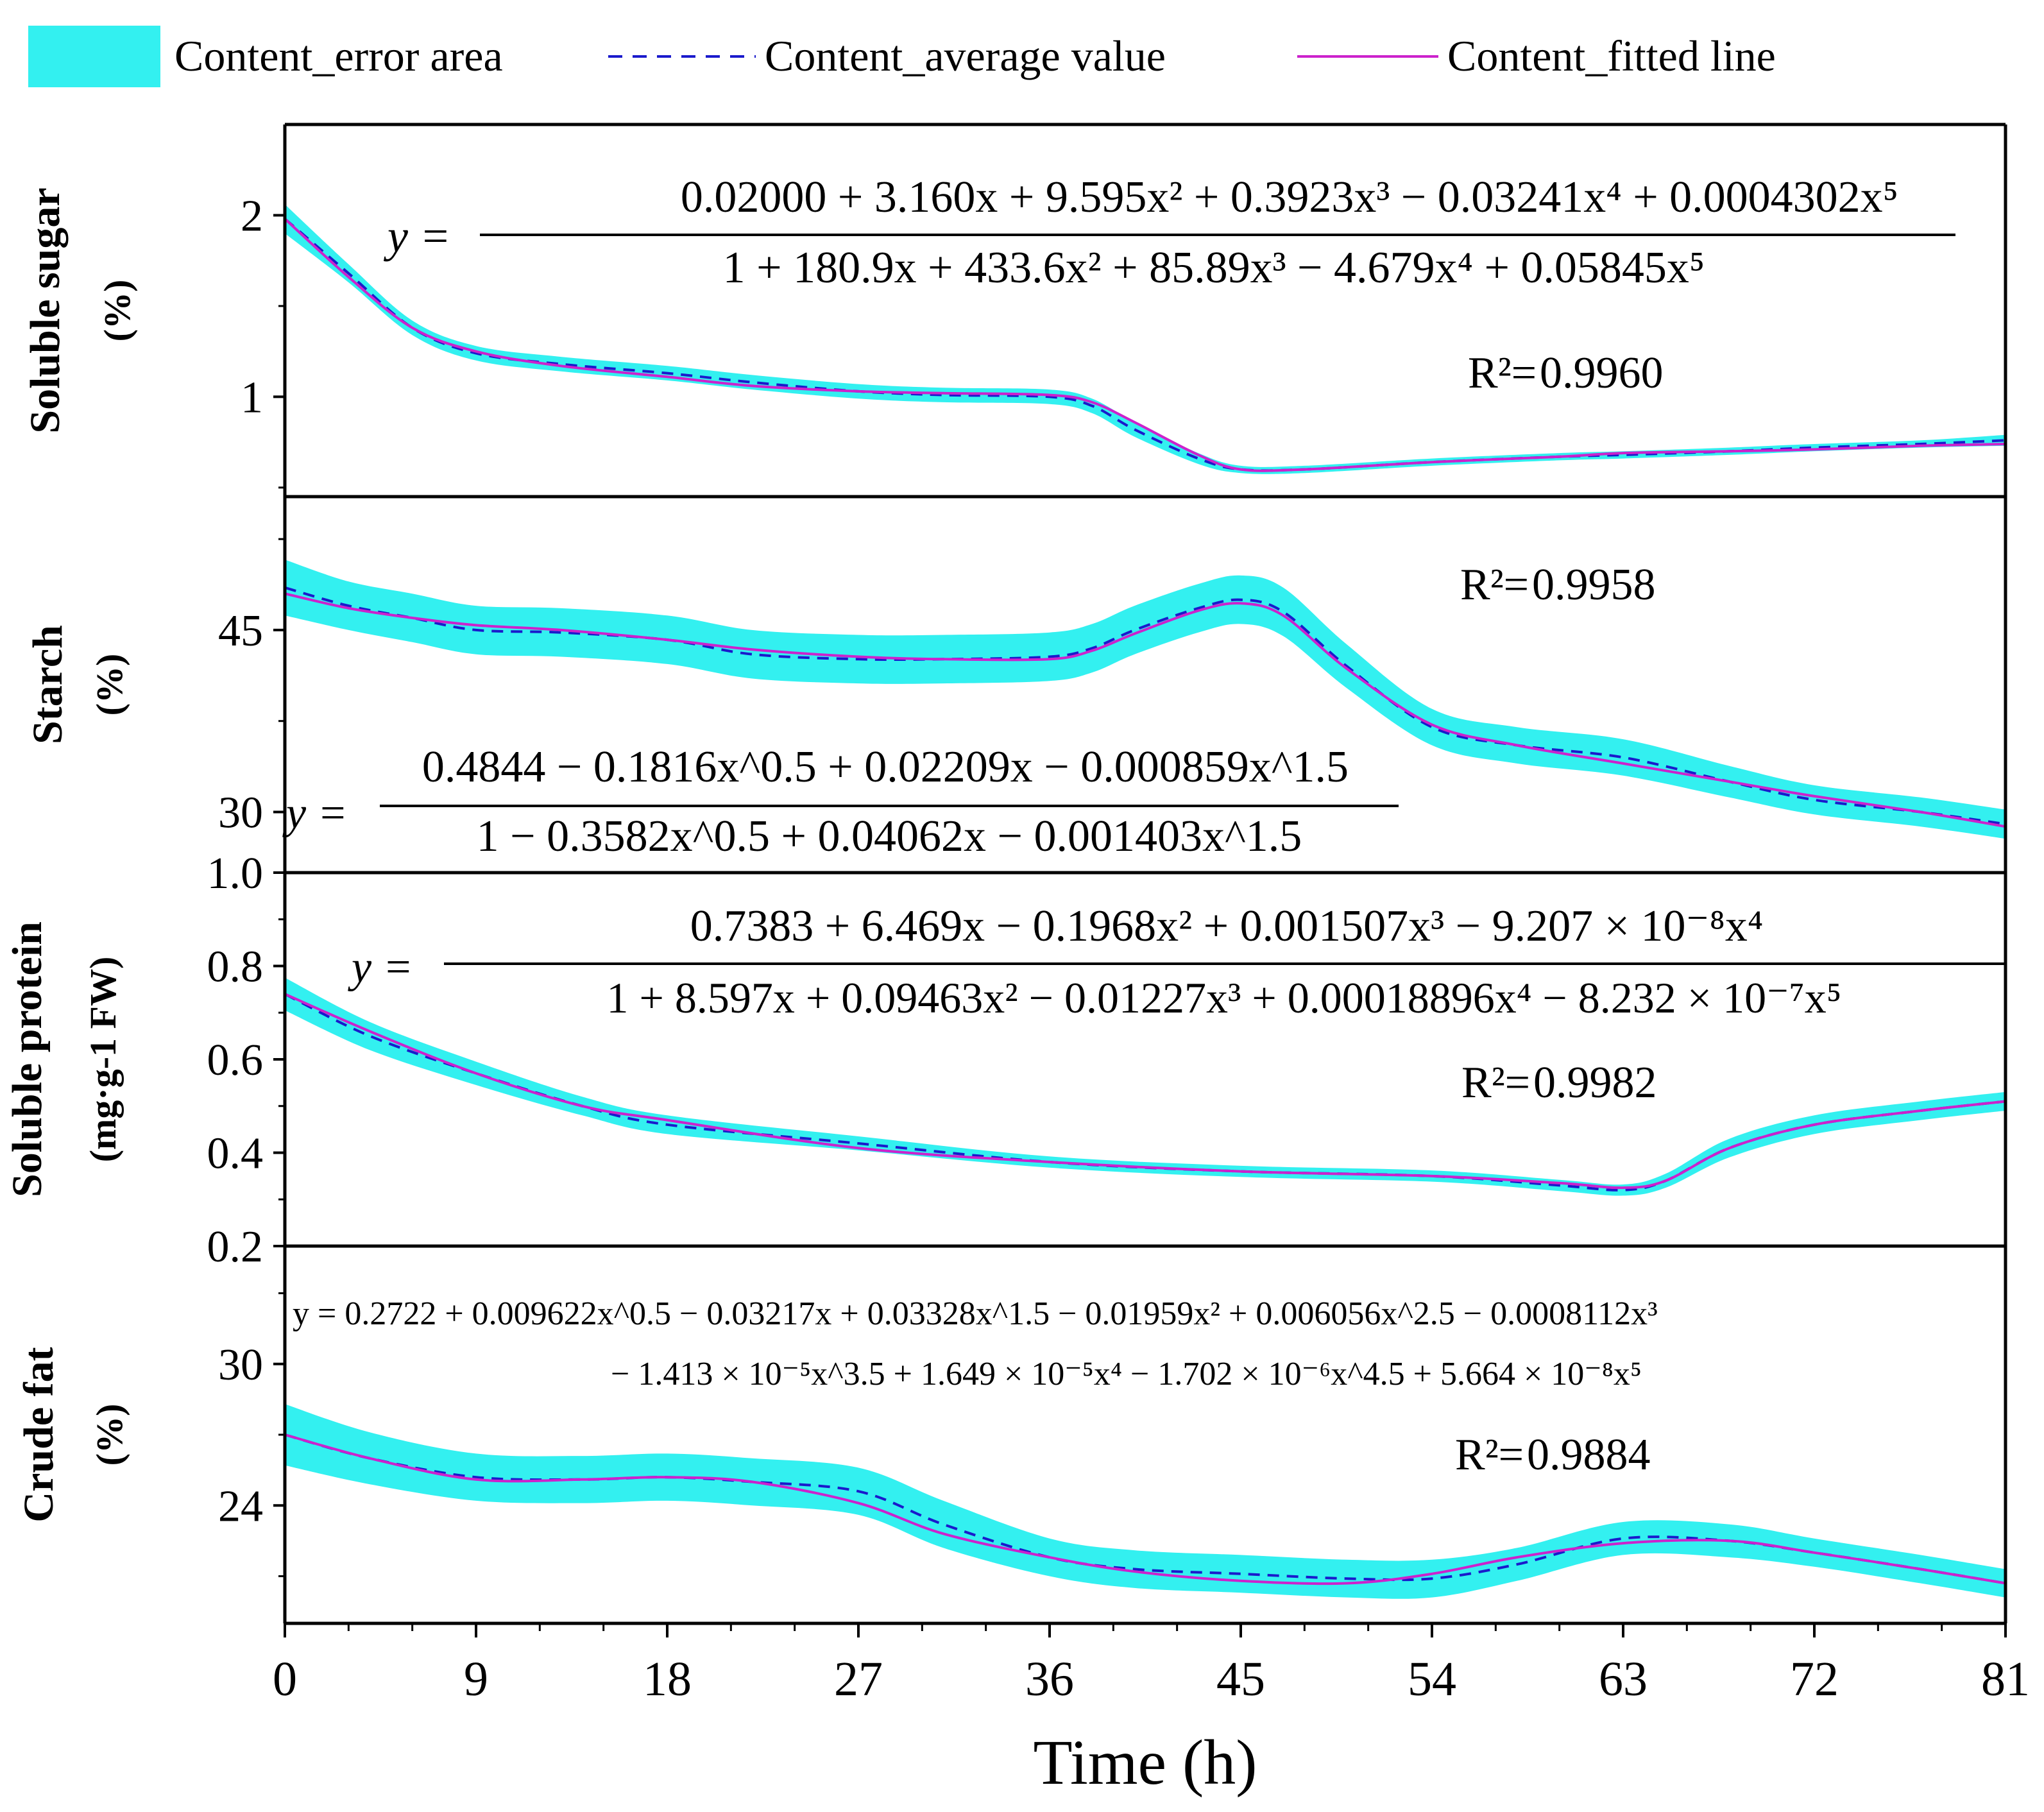 This screenshot has height=1812, width=2044. I want to click on xtick-label: 18, so click(667, 1679).